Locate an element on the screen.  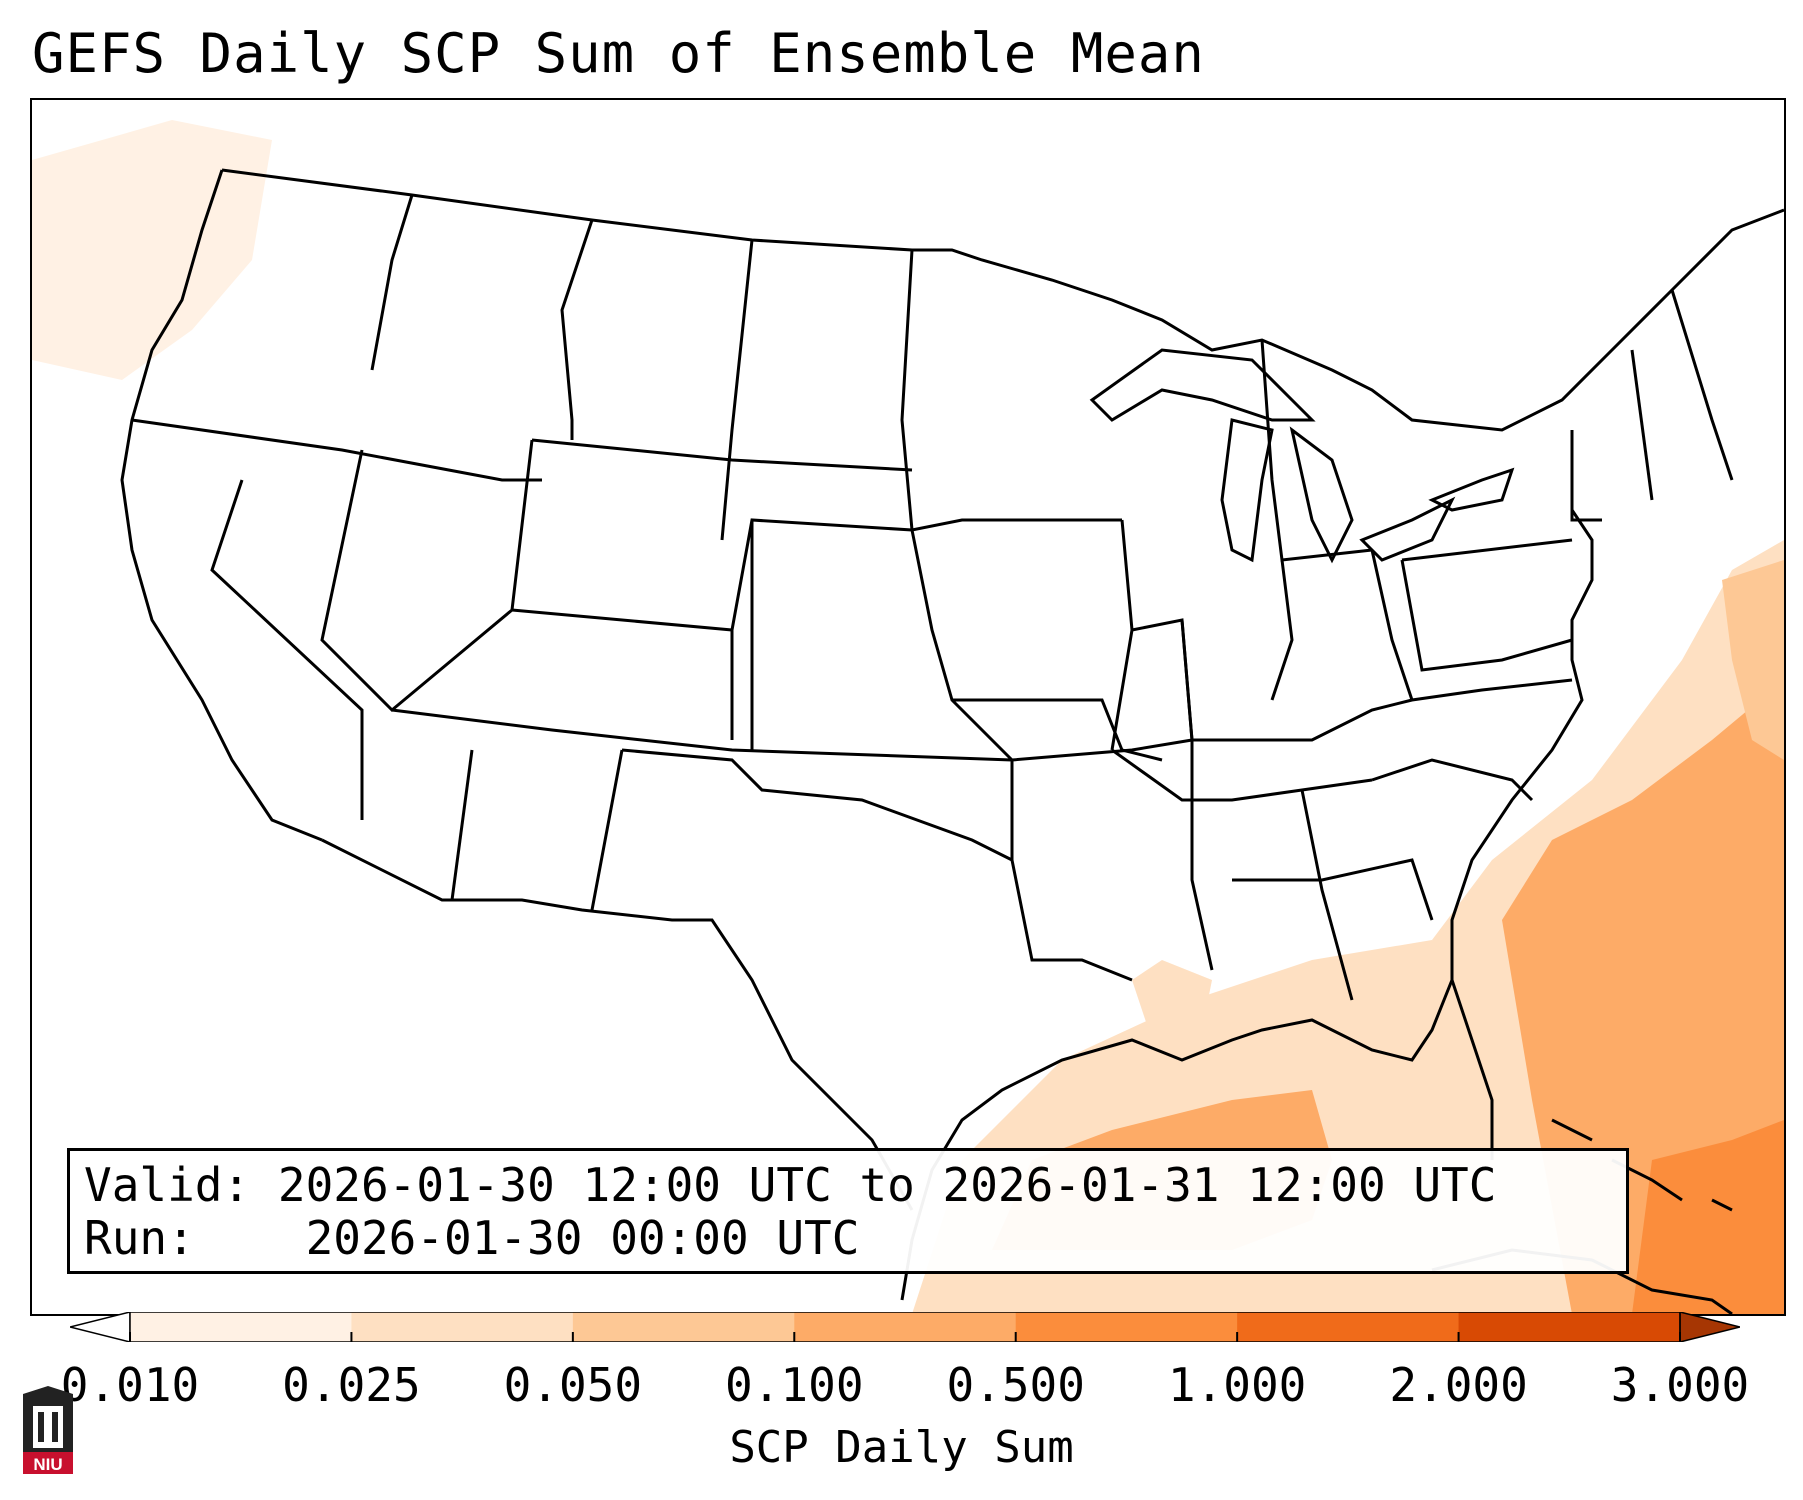
run-label: Run: is located at coordinates (139, 1238).